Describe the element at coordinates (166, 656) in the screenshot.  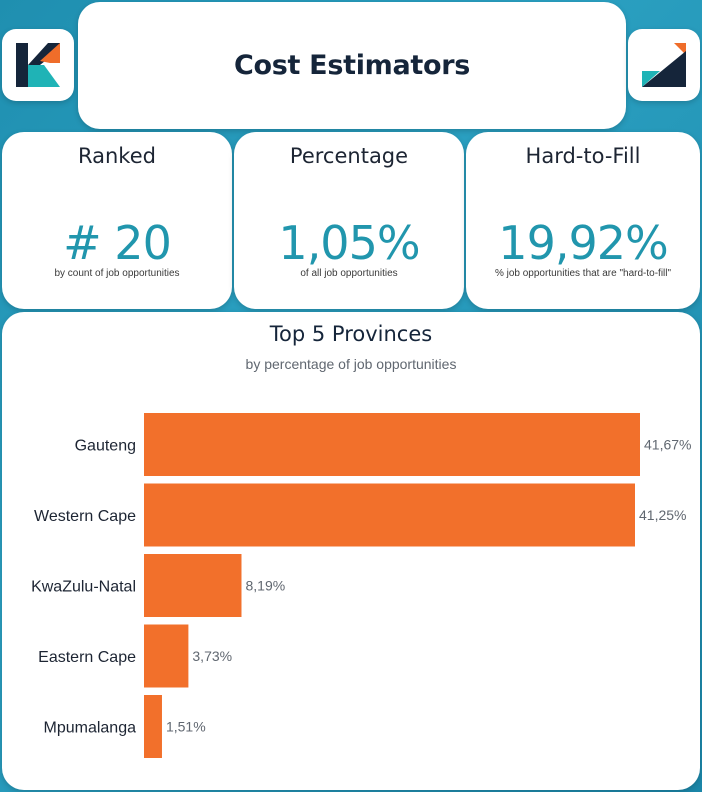
I see `bar-eastern-cape` at that location.